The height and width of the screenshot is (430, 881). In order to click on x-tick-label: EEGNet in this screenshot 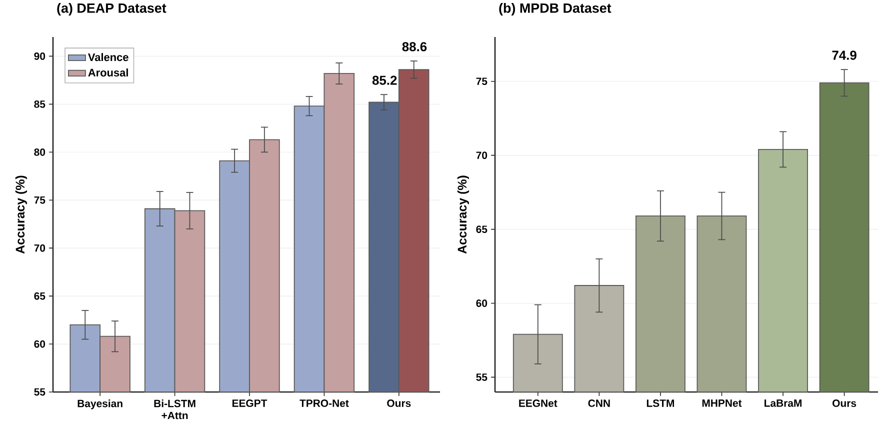, I will do `click(538, 403)`.